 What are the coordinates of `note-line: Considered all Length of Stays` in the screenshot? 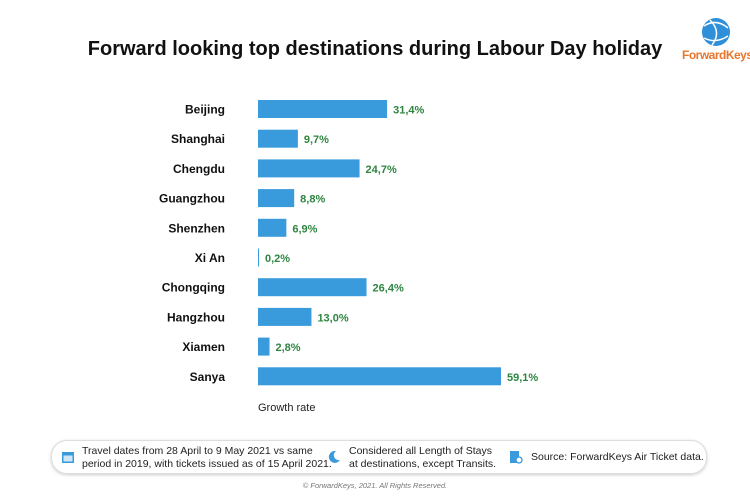 It's located at (421, 451).